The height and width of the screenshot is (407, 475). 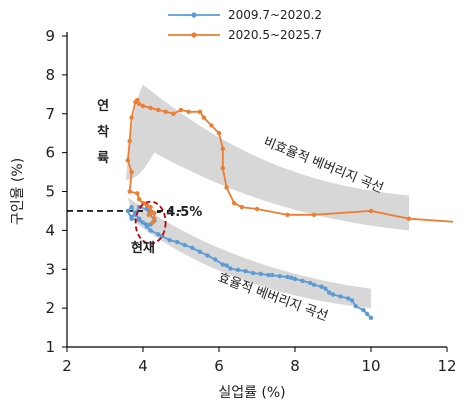 I want to click on x-tick-label: 6, so click(x=219, y=366).